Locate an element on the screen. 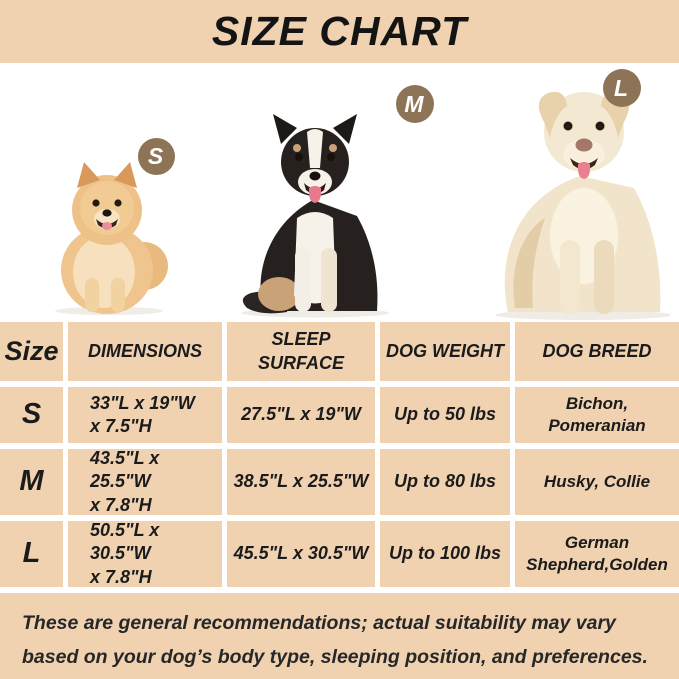 This screenshot has height=679, width=679. page-title: SIZE CHART is located at coordinates (339, 31).